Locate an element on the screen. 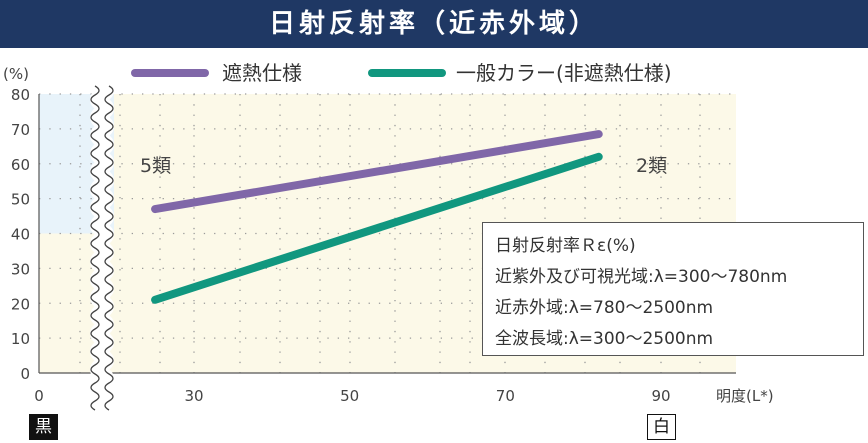 The image size is (868, 443). y-tick-label: 0 is located at coordinates (25, 374).